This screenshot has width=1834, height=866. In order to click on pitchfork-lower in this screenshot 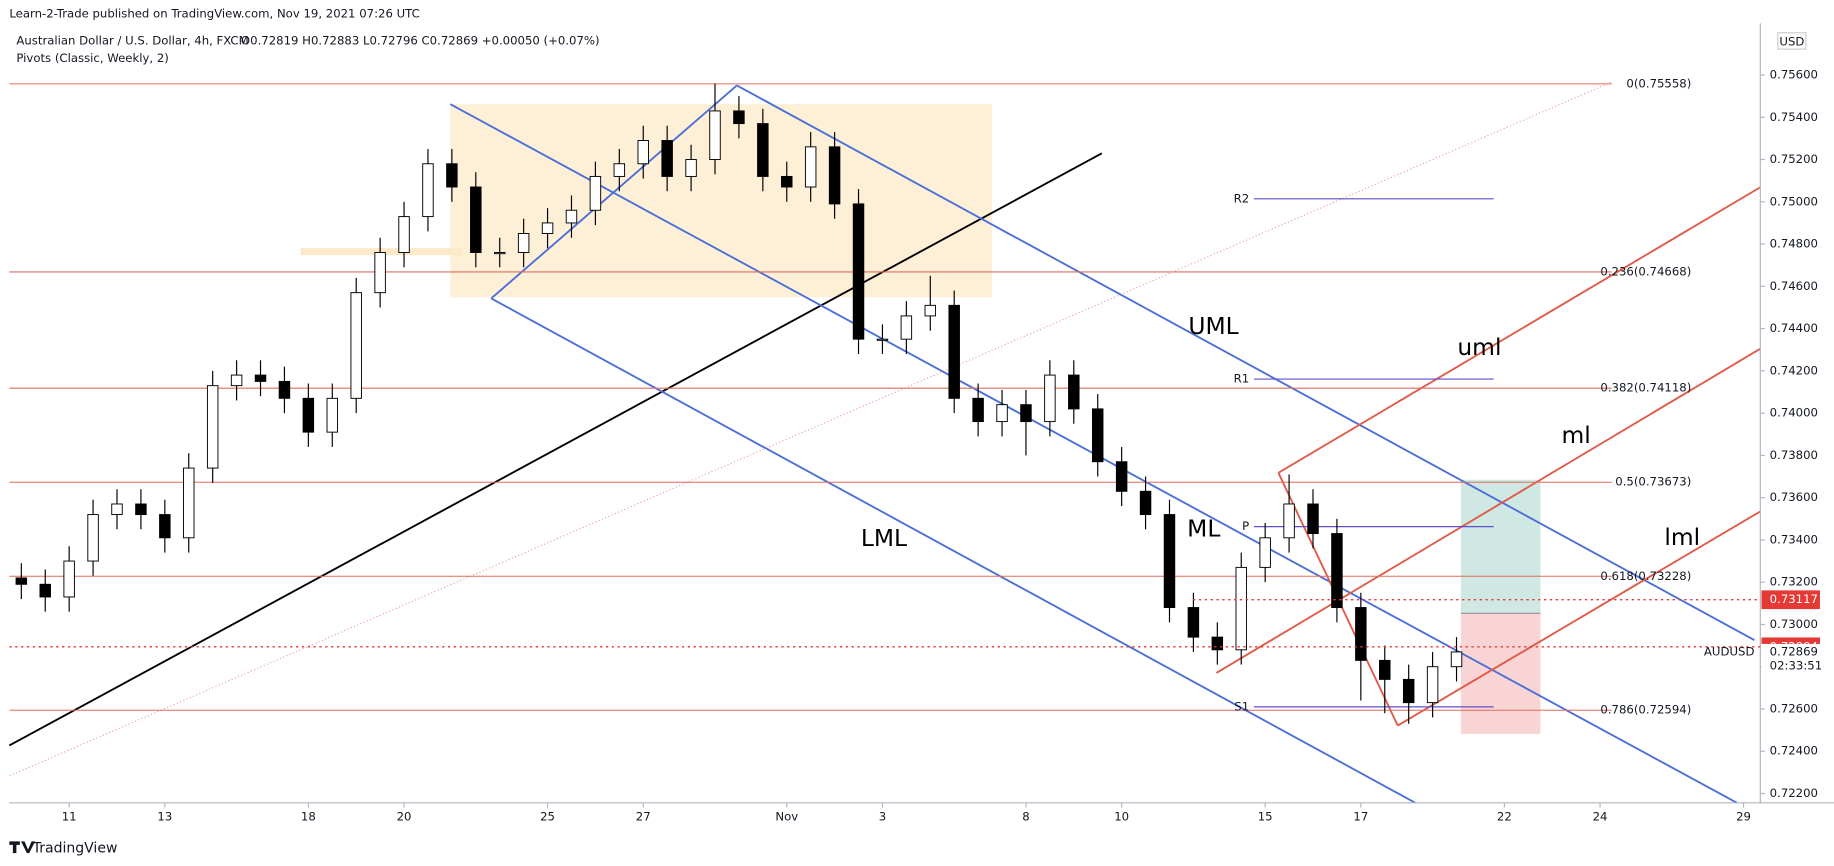, I will do `click(1579, 618)`.